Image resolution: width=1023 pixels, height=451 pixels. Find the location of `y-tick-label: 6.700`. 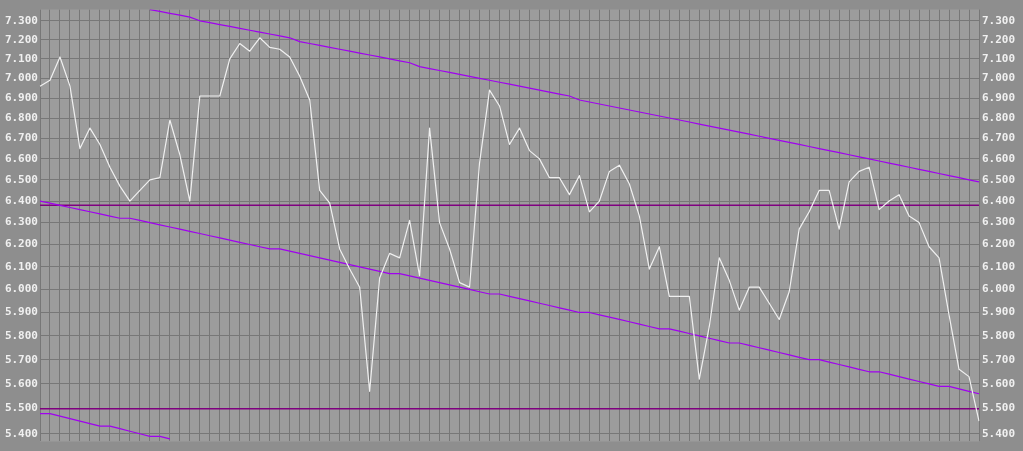

y-tick-label: 6.700 is located at coordinates (21, 138).